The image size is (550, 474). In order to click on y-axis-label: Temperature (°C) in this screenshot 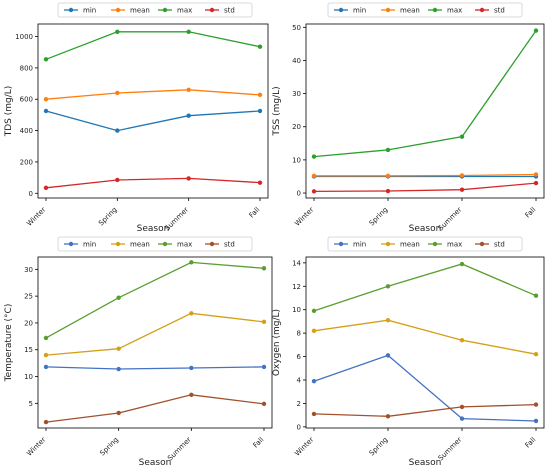, I will do `click(9, 343)`.